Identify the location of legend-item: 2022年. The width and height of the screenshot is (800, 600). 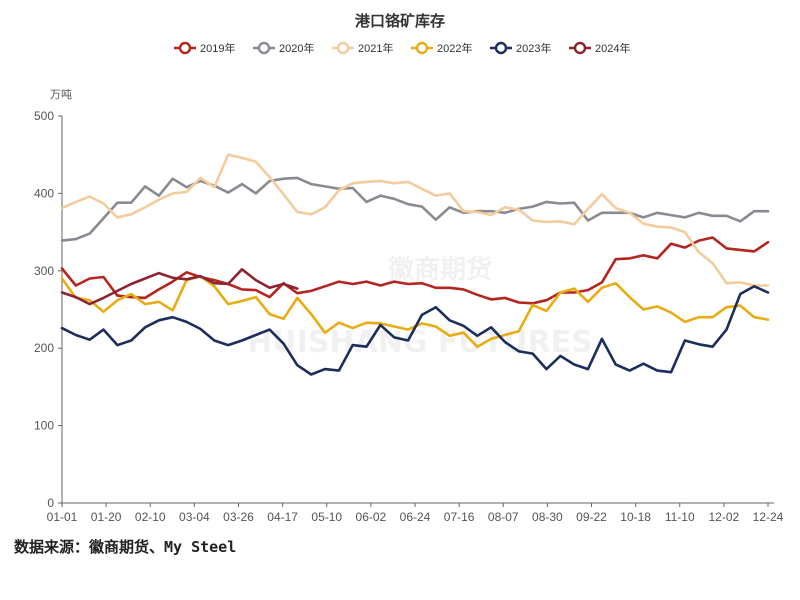
(441, 48).